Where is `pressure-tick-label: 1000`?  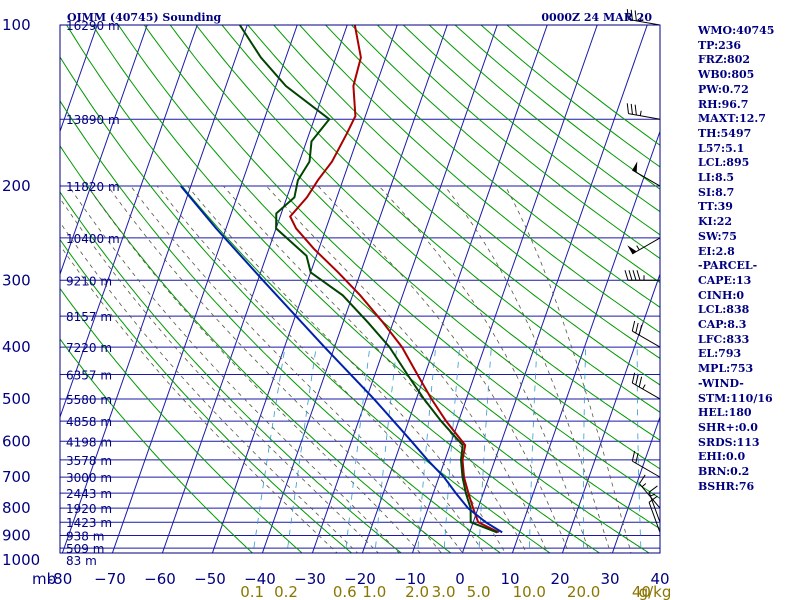 pressure-tick-label: 1000 is located at coordinates (21, 560).